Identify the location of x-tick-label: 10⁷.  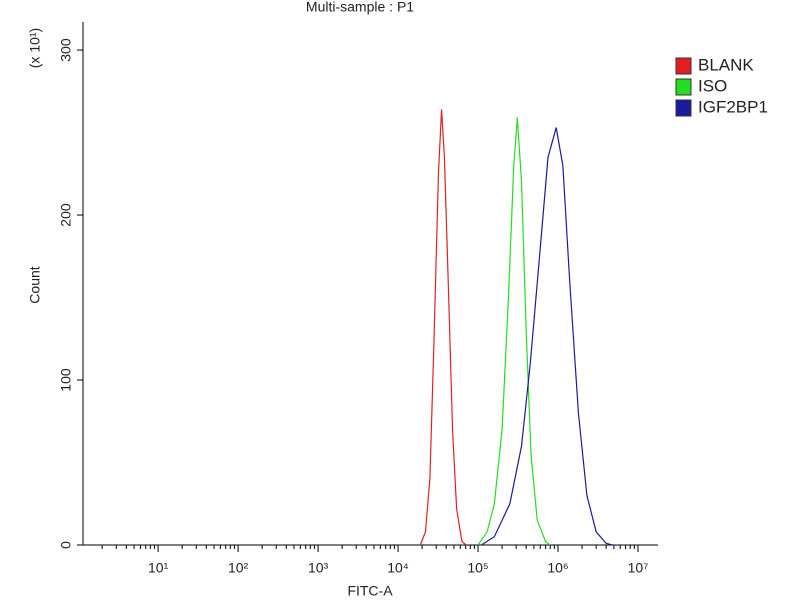
(638, 568).